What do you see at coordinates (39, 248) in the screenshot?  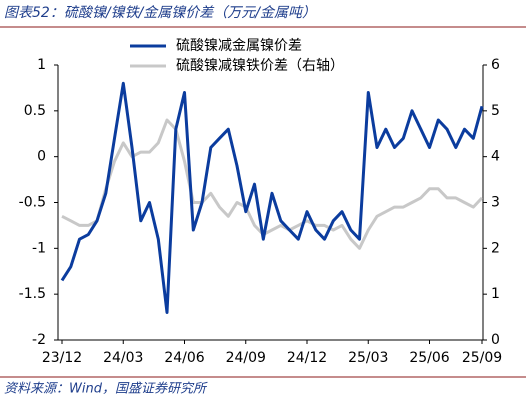 I see `y-tick-label: -1` at bounding box center [39, 248].